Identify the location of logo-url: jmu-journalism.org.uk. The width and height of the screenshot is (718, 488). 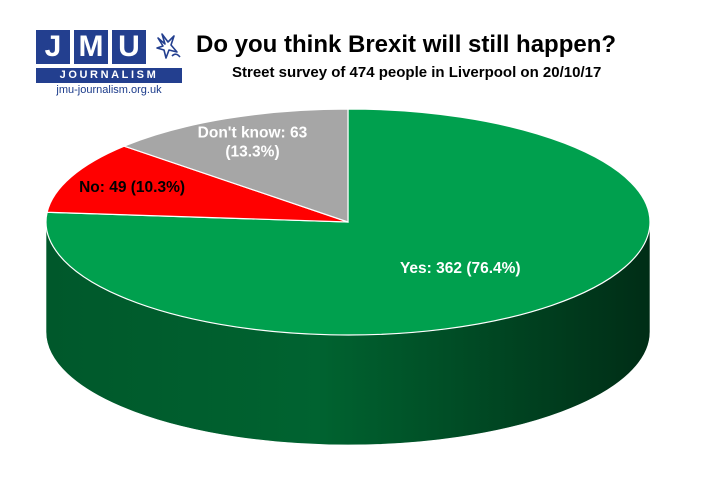
(109, 90).